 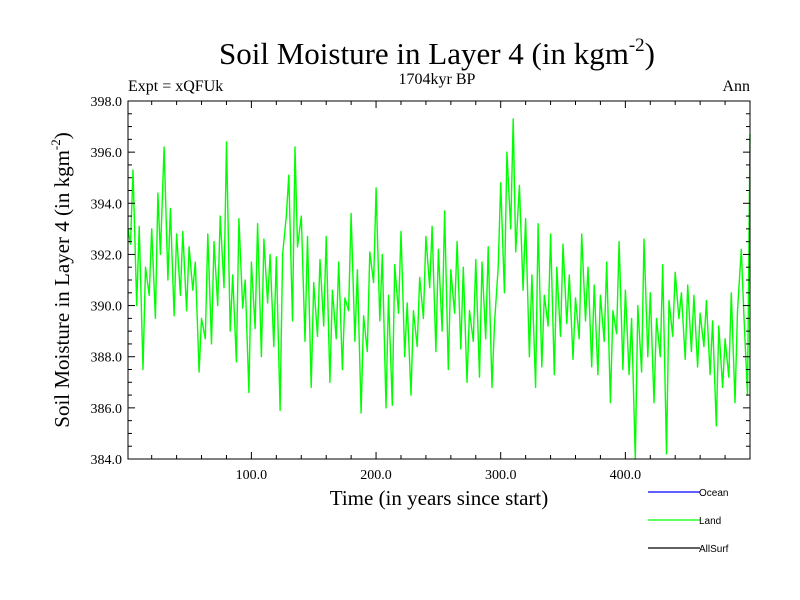 What do you see at coordinates (736, 86) in the screenshot?
I see `season-label: Ann` at bounding box center [736, 86].